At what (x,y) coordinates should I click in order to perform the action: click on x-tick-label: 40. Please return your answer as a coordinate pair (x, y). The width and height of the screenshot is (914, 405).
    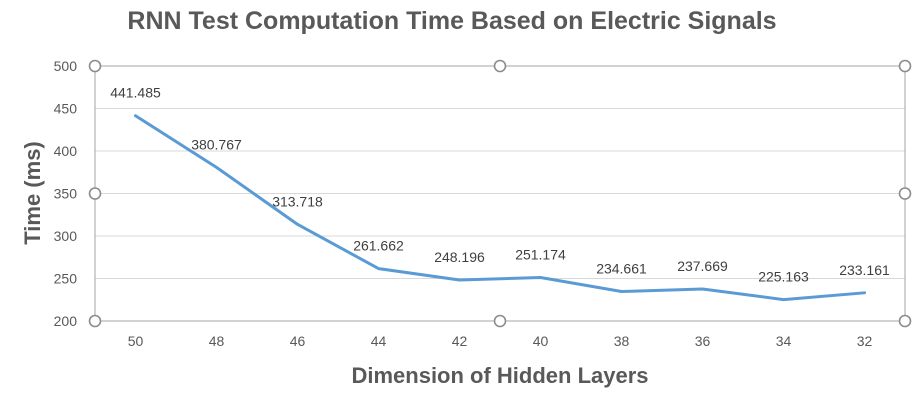
    Looking at the image, I should click on (541, 341).